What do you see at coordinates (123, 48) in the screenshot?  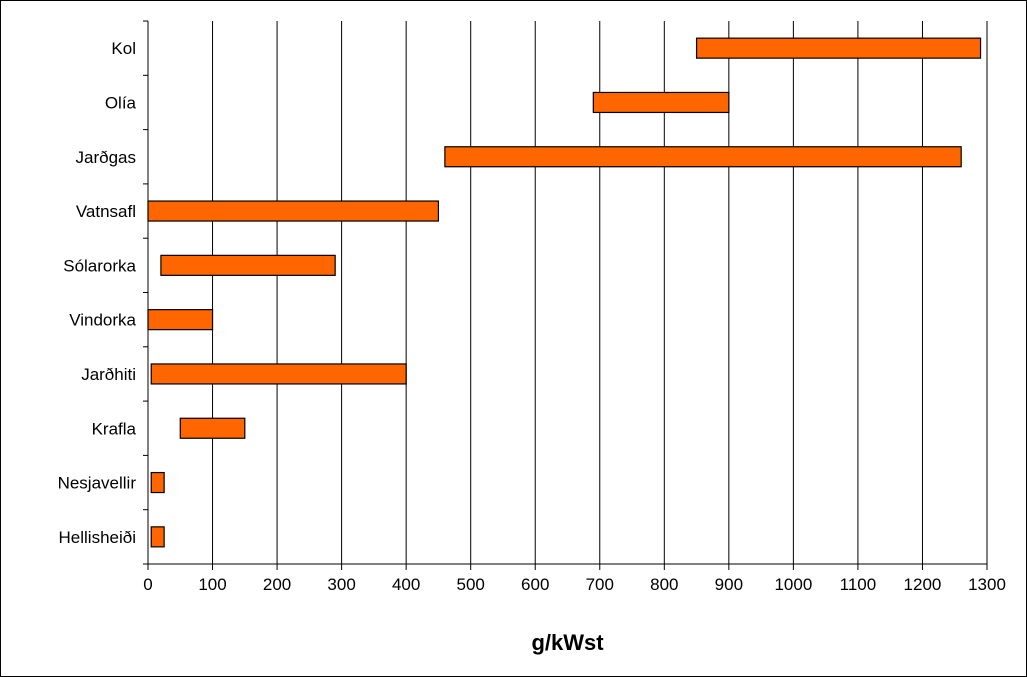 I see `category-label: Kol` at bounding box center [123, 48].